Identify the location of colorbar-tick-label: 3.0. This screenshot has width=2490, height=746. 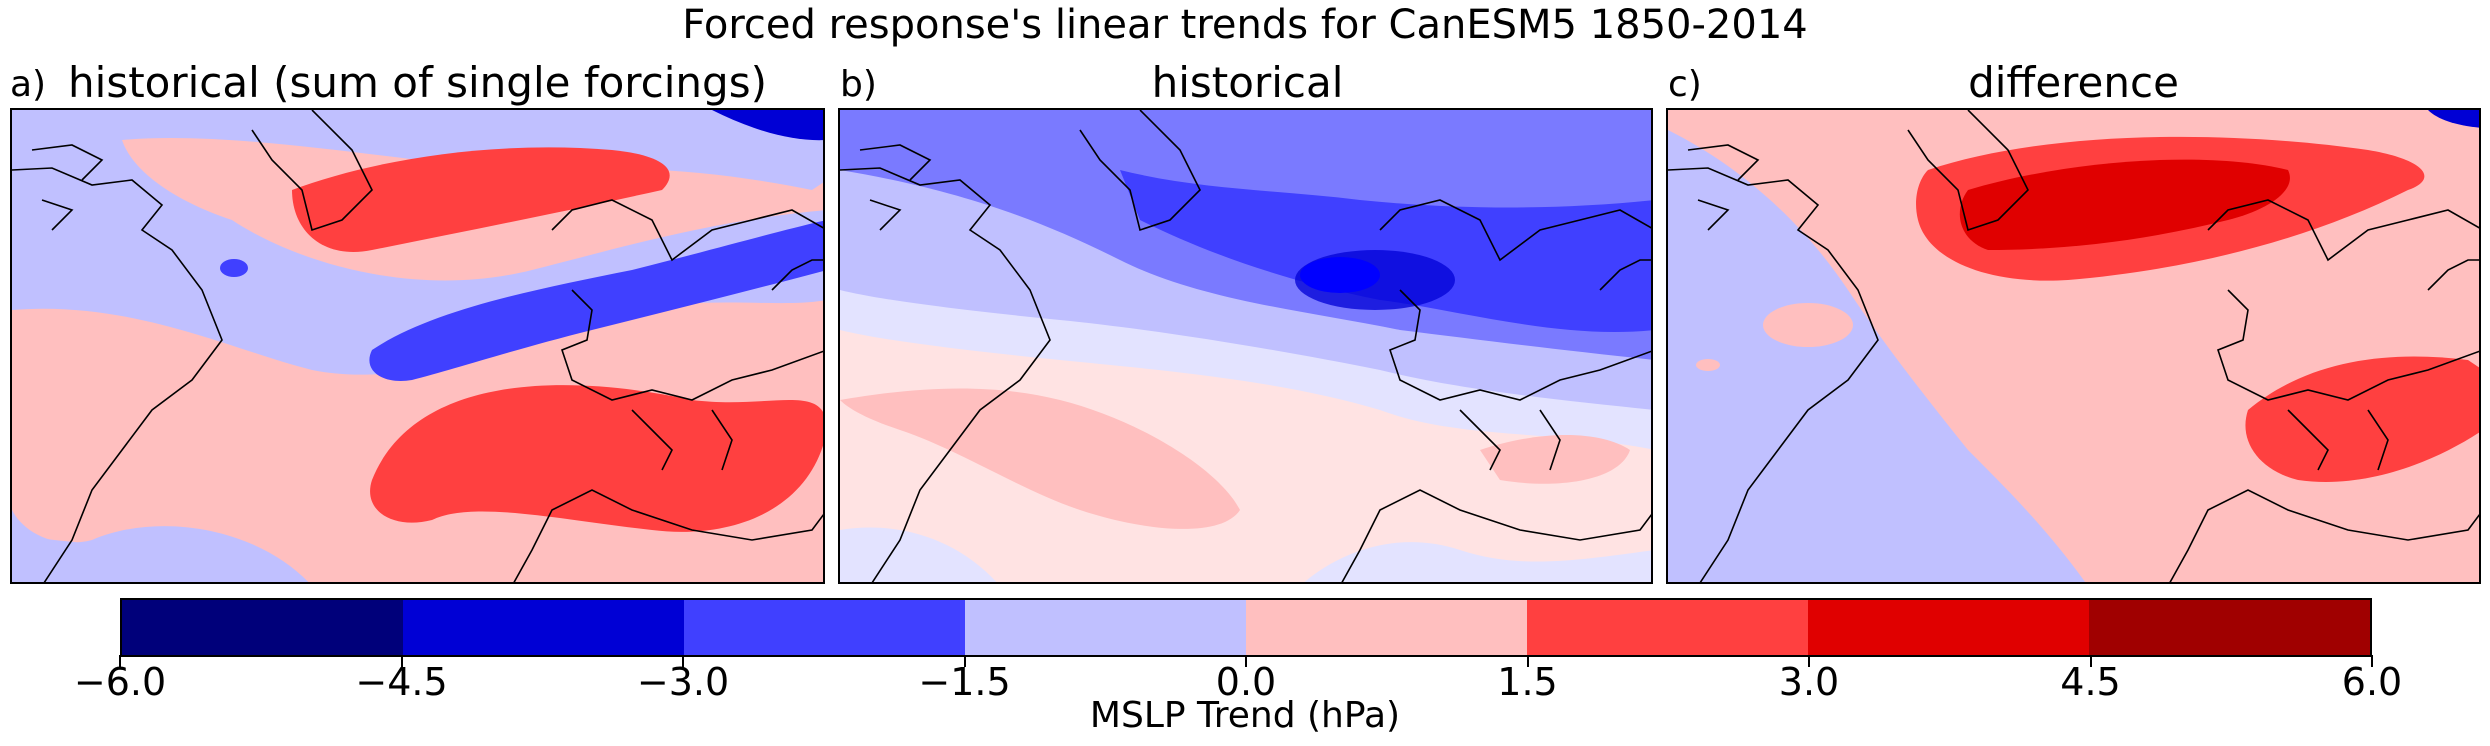
(1809, 682).